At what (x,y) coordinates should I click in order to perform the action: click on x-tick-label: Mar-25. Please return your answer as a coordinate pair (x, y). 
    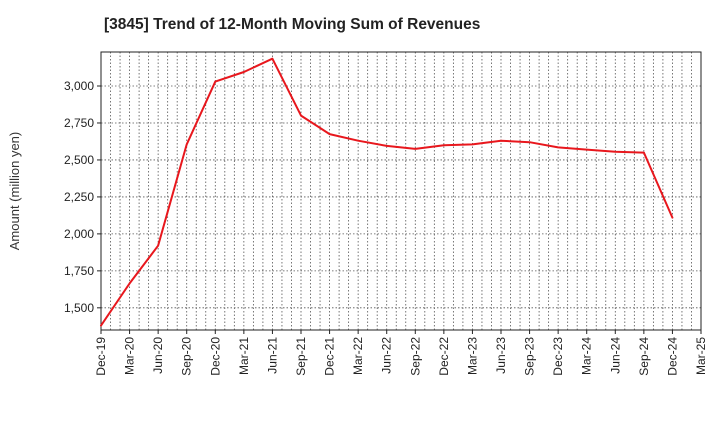
    Looking at the image, I should click on (701, 356).